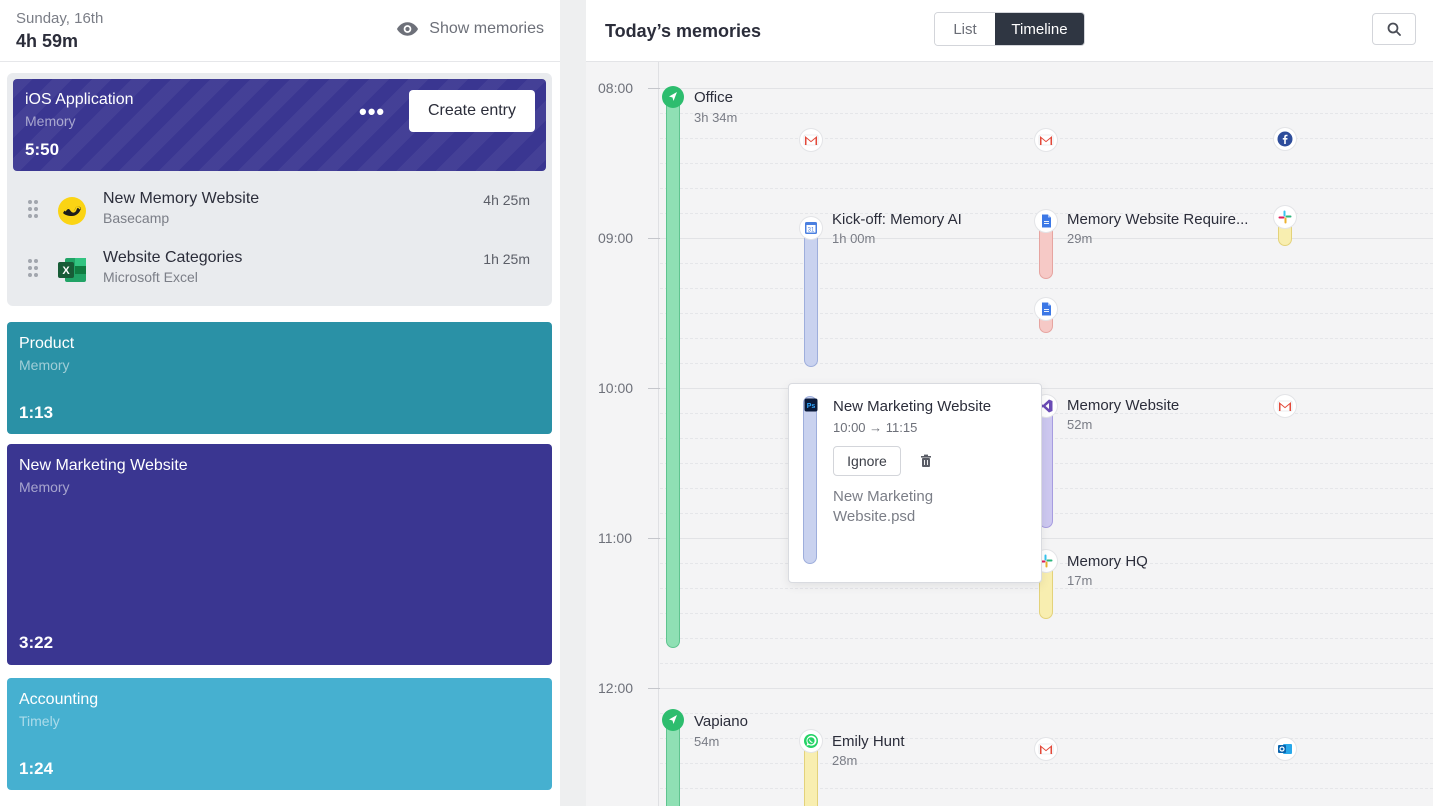 This screenshot has height=806, width=1433. I want to click on entry-title: Product, so click(47, 343).